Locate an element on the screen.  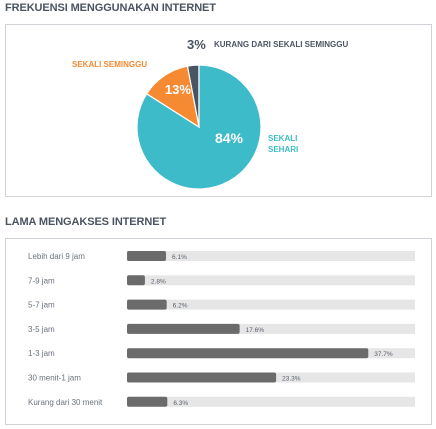
bar-category-label: 30 menit-1 jam is located at coordinates (54, 378).